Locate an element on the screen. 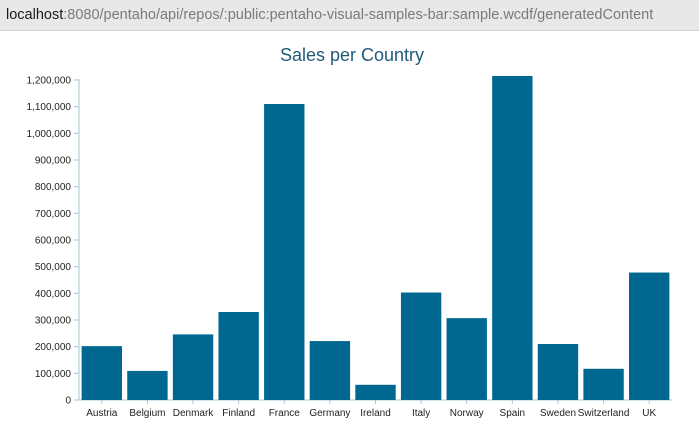  y-tick-label: 600,000 is located at coordinates (53, 241).